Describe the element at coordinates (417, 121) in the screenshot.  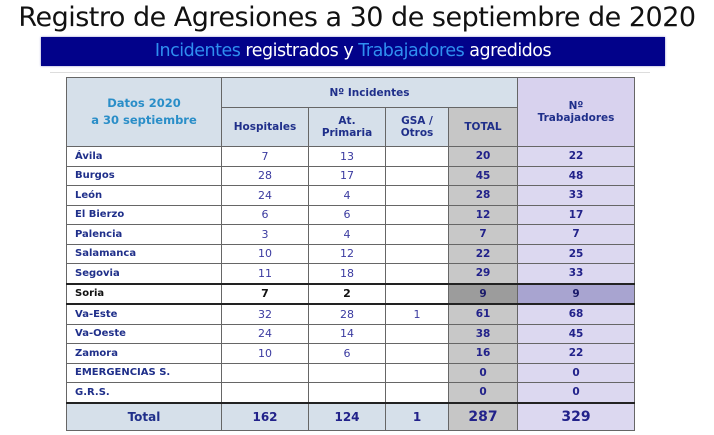
I see `header-gsa-line1: GSA /` at that location.